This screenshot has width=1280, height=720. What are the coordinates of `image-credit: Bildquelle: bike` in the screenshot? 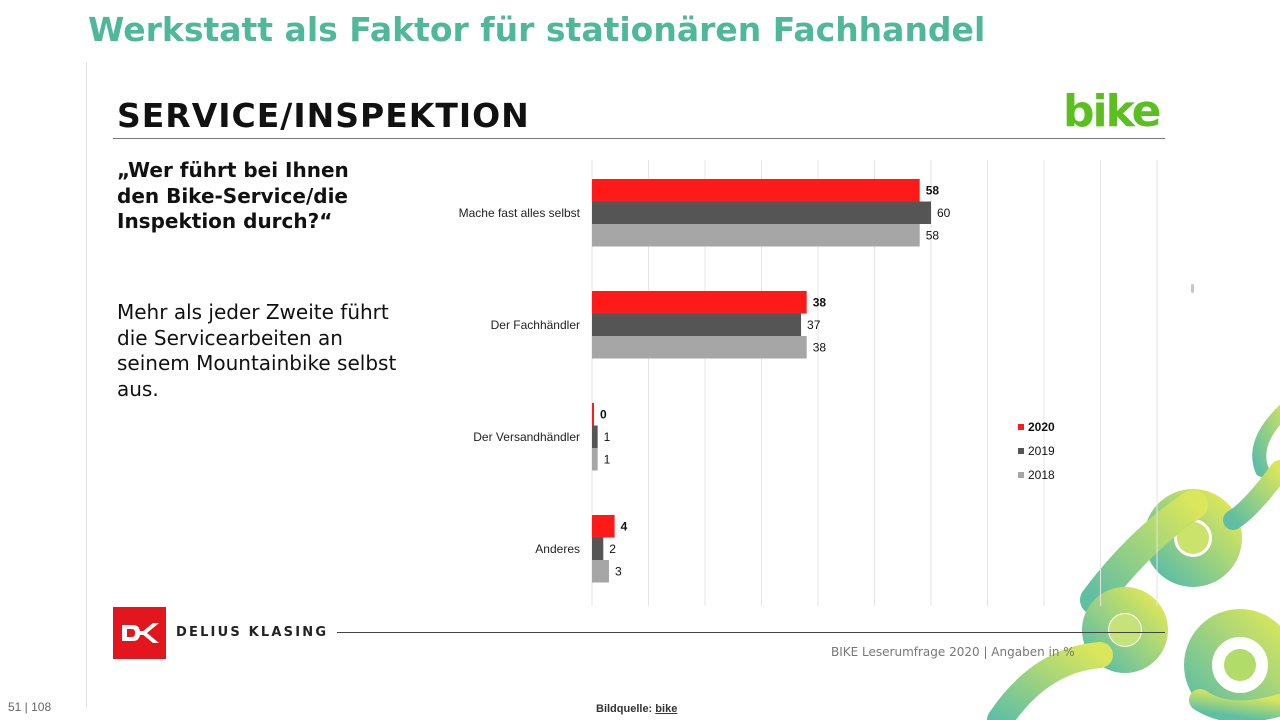 It's located at (636, 709).